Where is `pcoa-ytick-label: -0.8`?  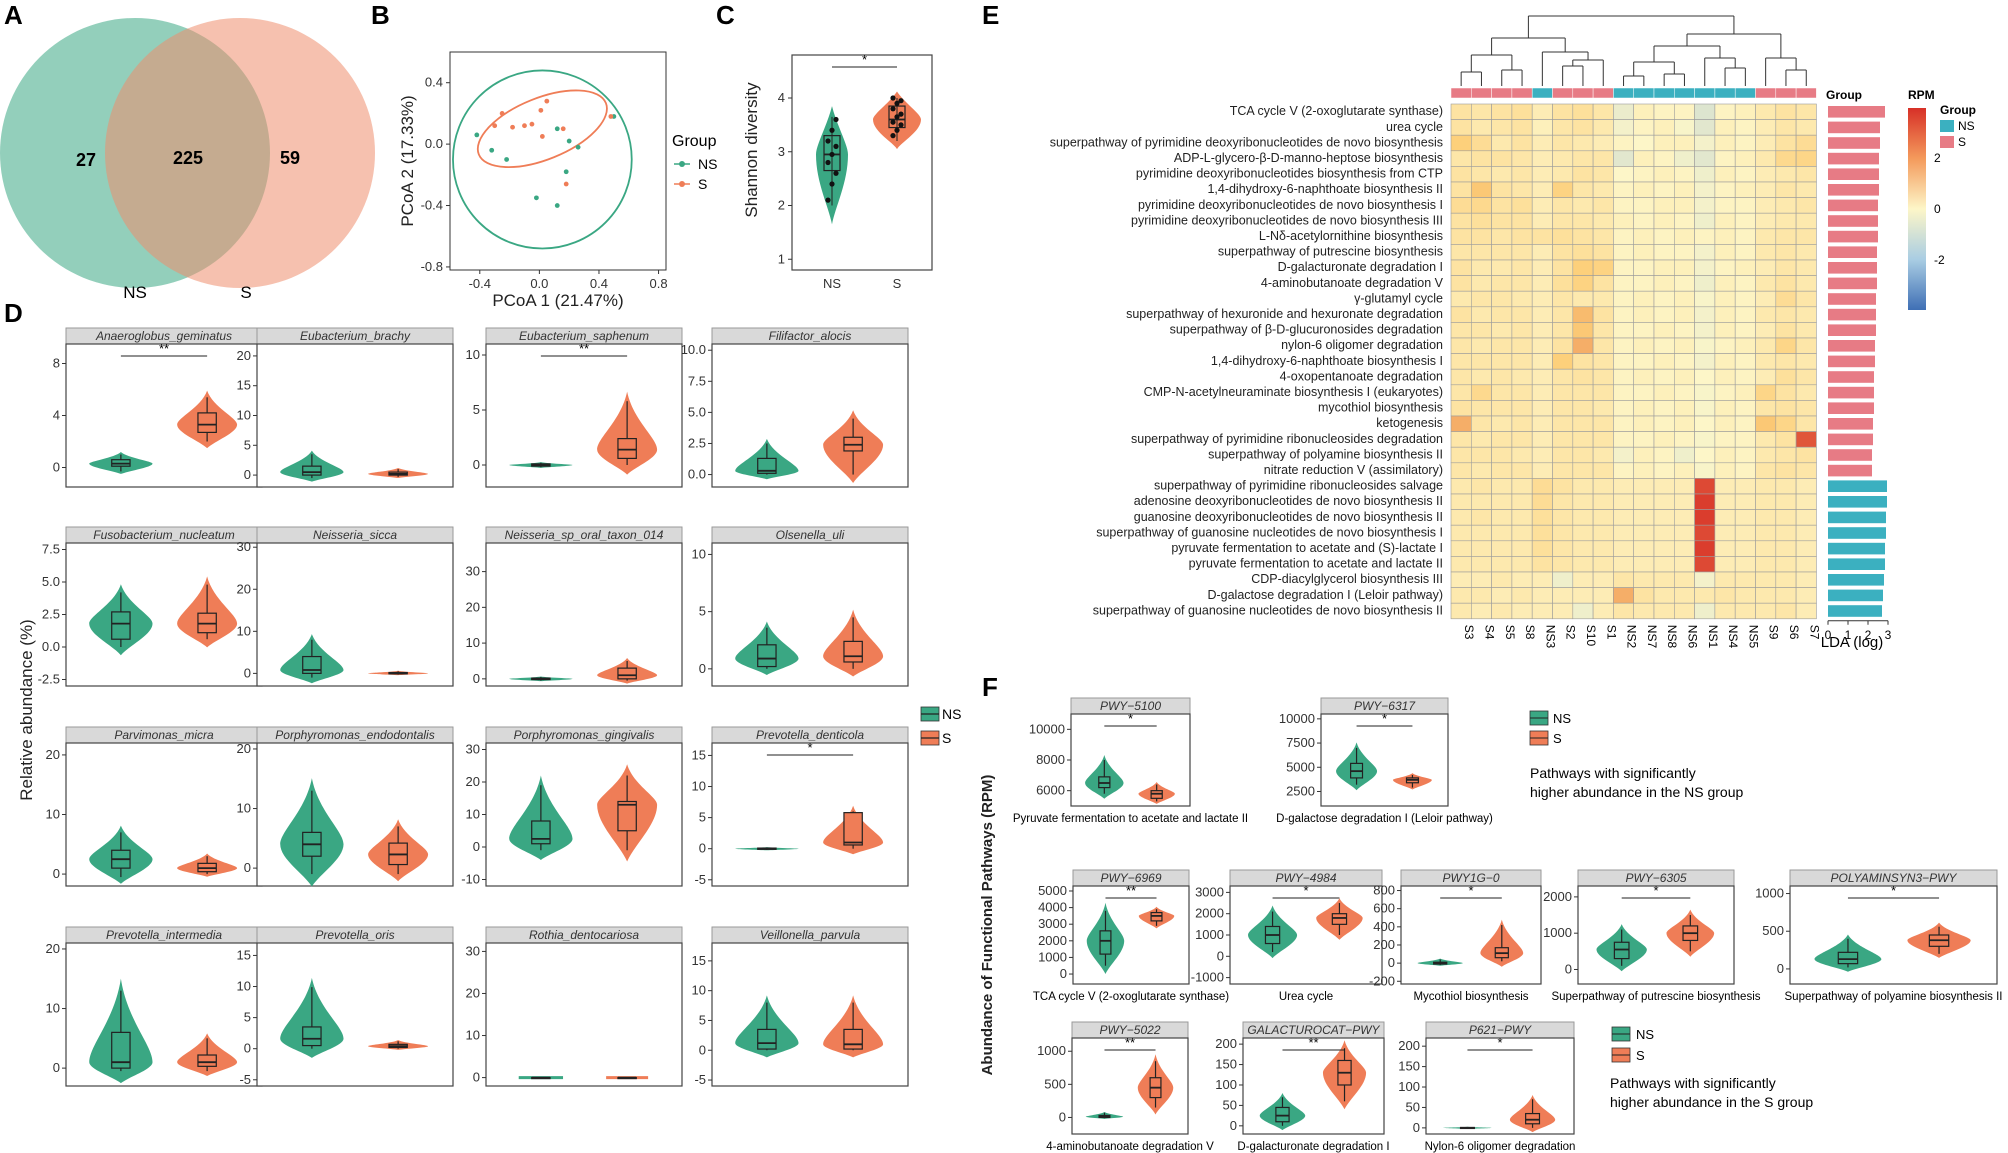 pcoa-ytick-label: -0.8 is located at coordinates (432, 266).